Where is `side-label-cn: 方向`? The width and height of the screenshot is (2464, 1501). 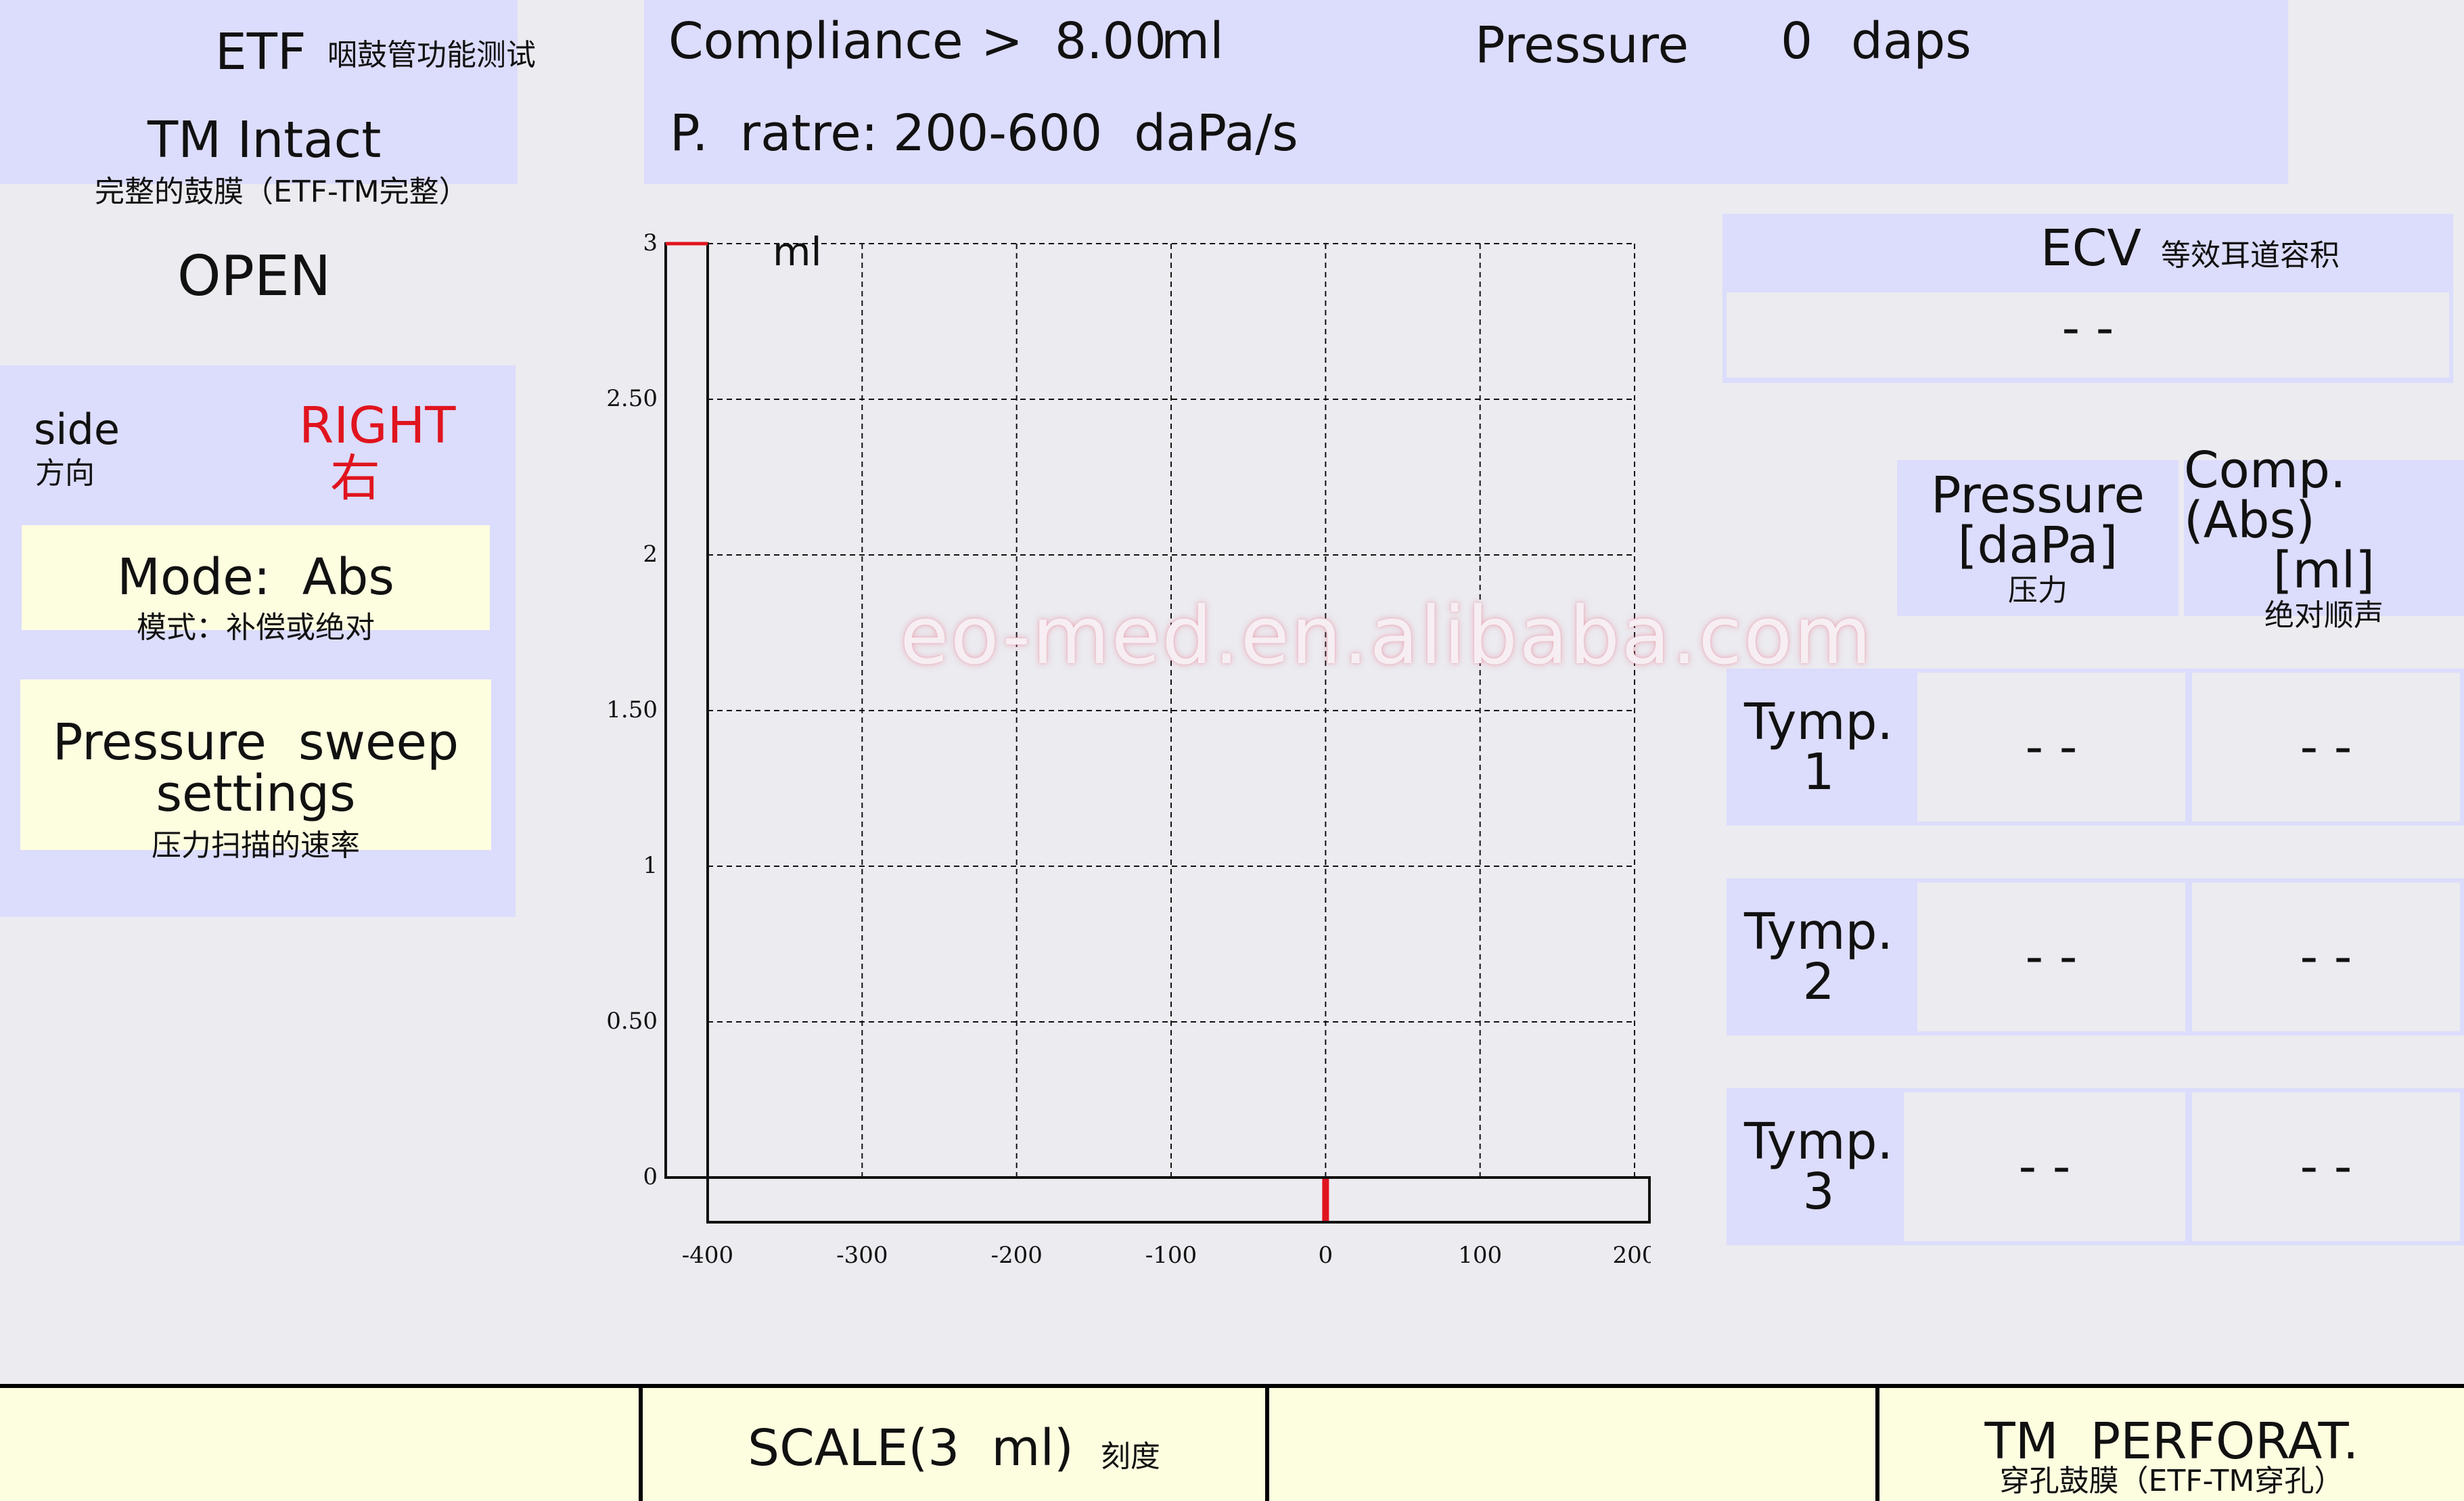 side-label-cn: 方向 is located at coordinates (65, 473).